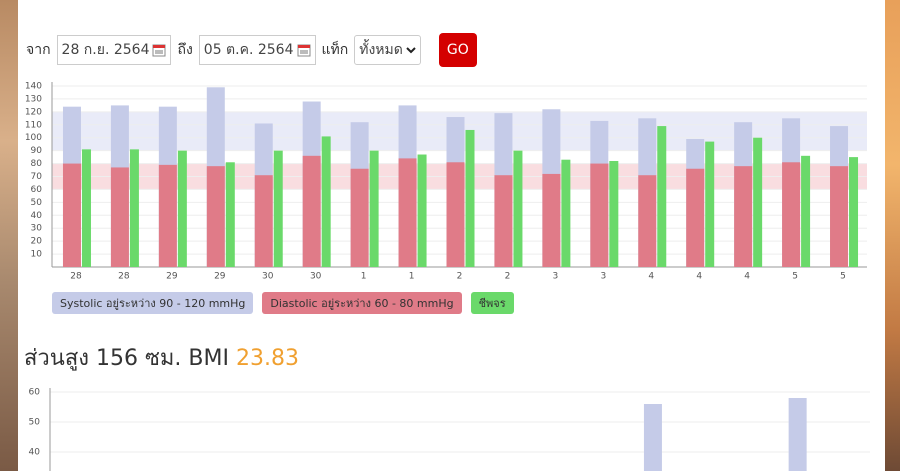  Describe the element at coordinates (126, 358) in the screenshot. I see `heading-text: ส่วนสูง 156 ซม. BMI` at that location.